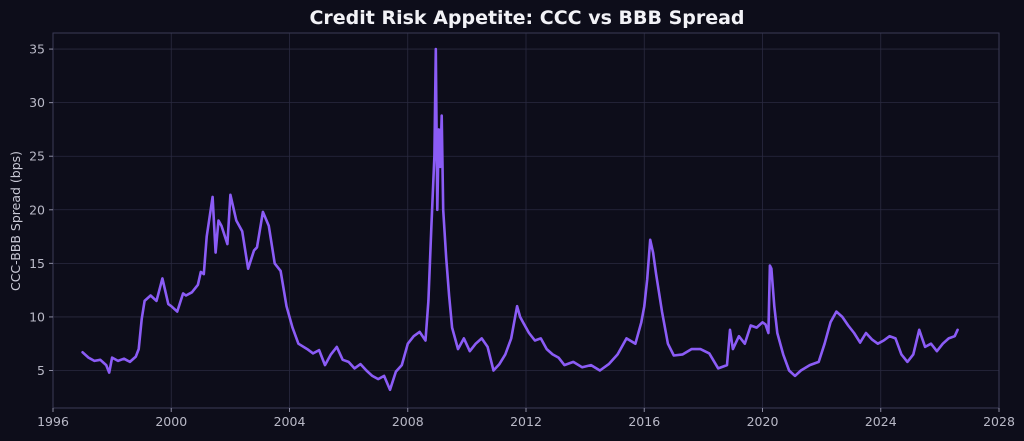  I want to click on x-tick-label: 2016, so click(644, 421).